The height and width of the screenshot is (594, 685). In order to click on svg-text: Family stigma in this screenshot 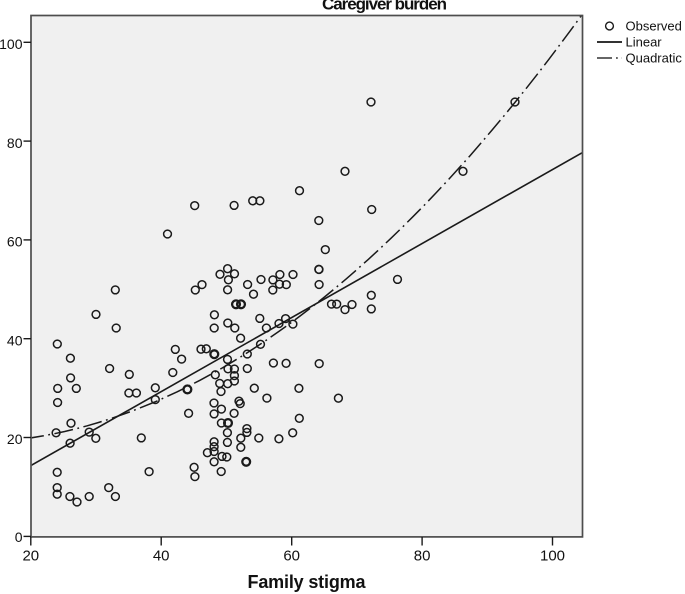, I will do `click(307, 582)`.